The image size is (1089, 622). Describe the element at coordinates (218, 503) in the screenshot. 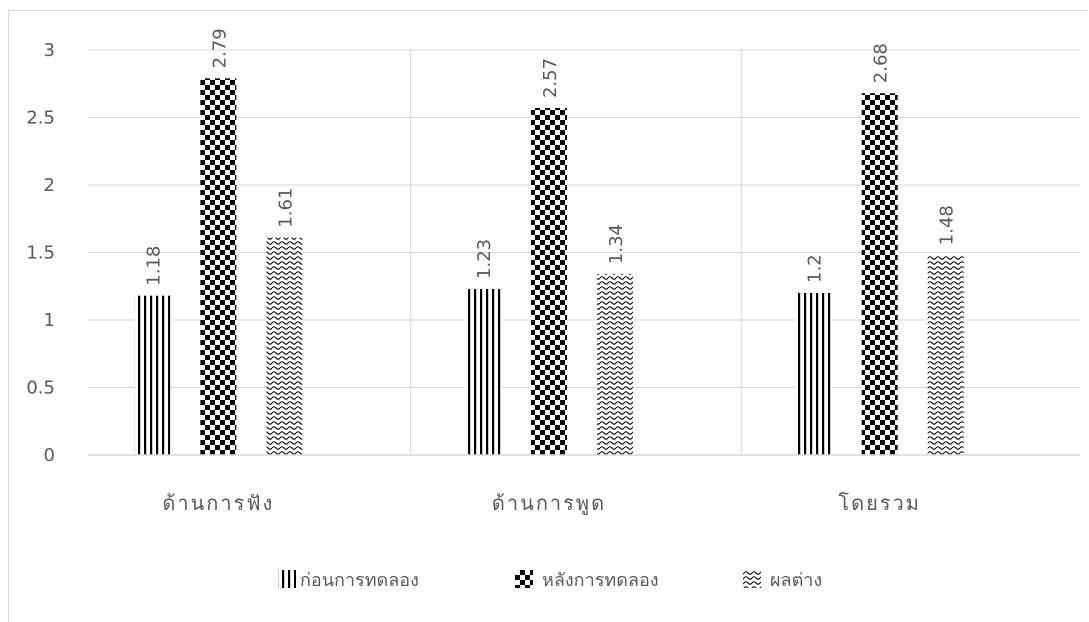

I see `x-tick-label: ด้านการฟัง` at that location.